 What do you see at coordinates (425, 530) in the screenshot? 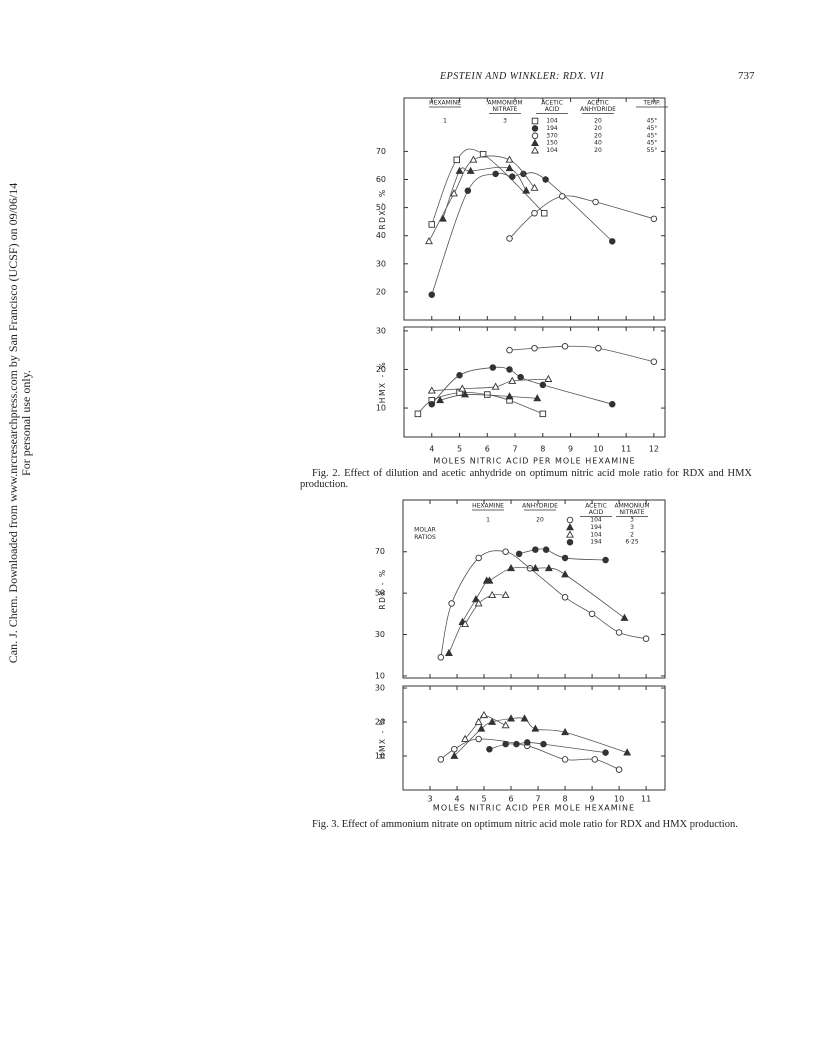
I see `legend-note: MOLAR` at bounding box center [425, 530].